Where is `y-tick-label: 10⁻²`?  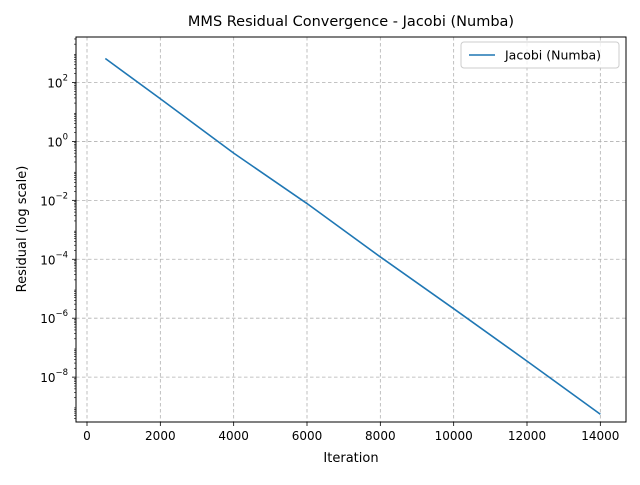 y-tick-label: 10⁻² is located at coordinates (54, 199).